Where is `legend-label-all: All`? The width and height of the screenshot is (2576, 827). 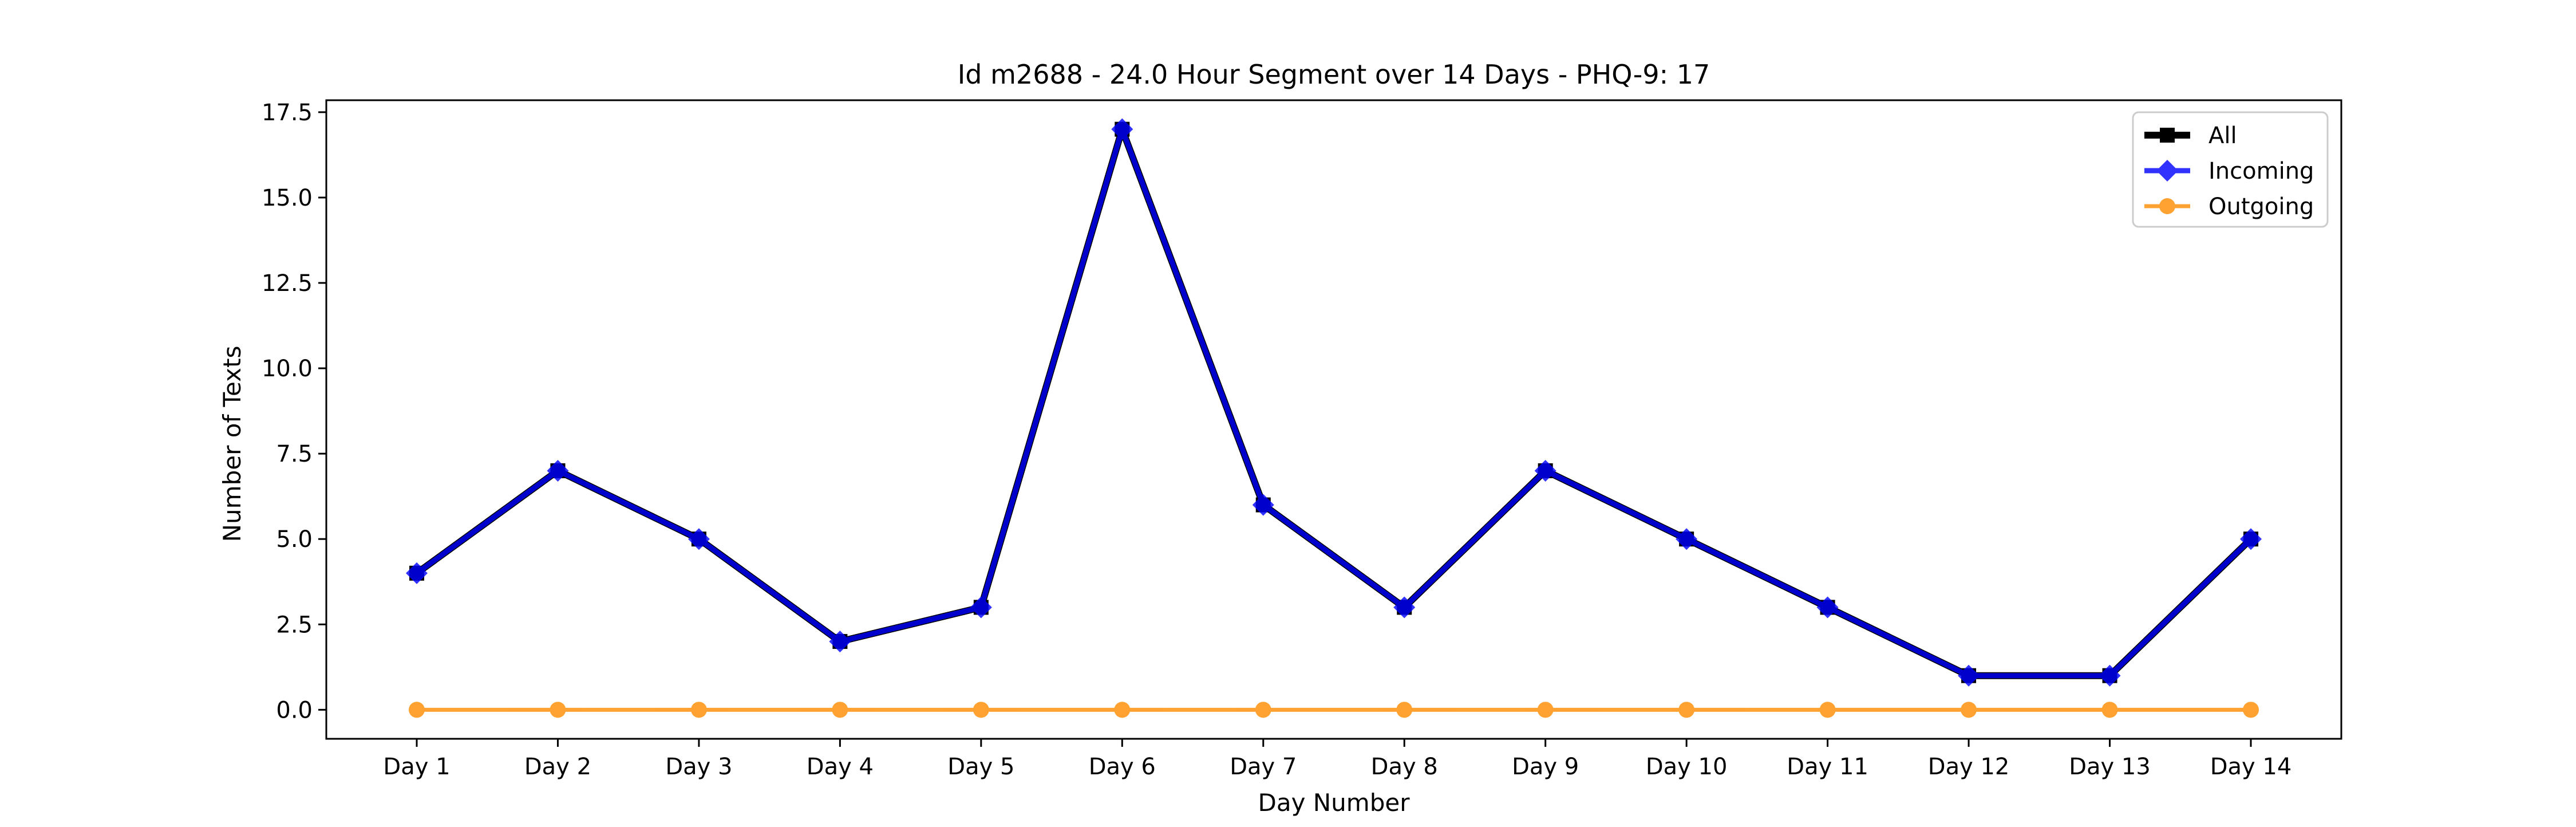 legend-label-all: All is located at coordinates (2222, 136).